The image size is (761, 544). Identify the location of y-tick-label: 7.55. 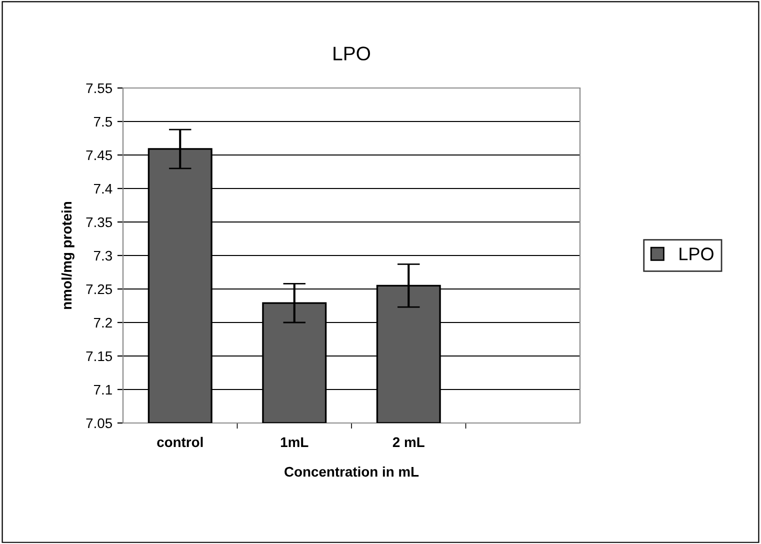
(99, 88).